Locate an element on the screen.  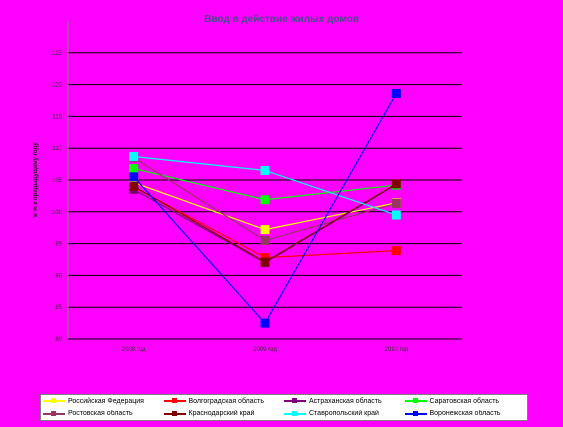
y-tick-label: 80 is located at coordinates (58, 340).